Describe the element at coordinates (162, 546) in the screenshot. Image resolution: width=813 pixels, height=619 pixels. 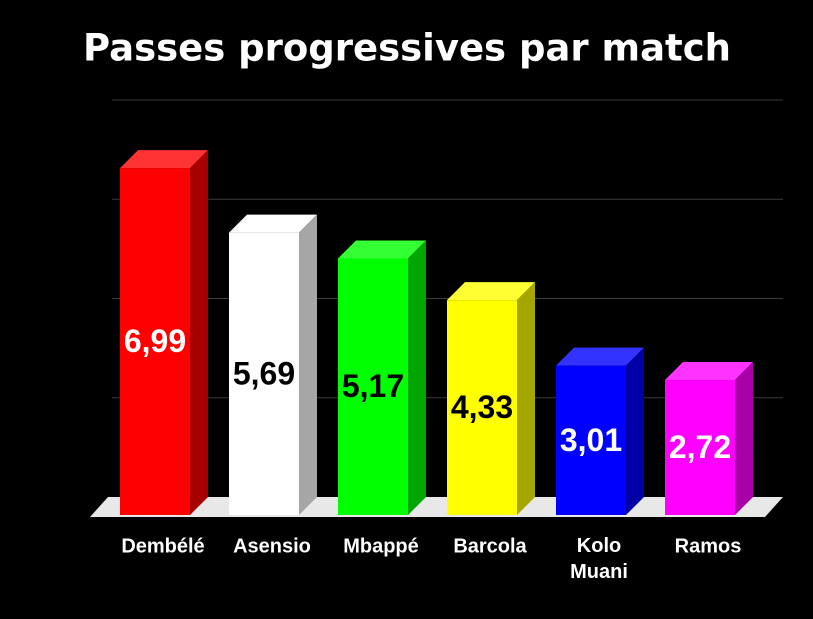
I see `x-tick-label: Dembélé` at that location.